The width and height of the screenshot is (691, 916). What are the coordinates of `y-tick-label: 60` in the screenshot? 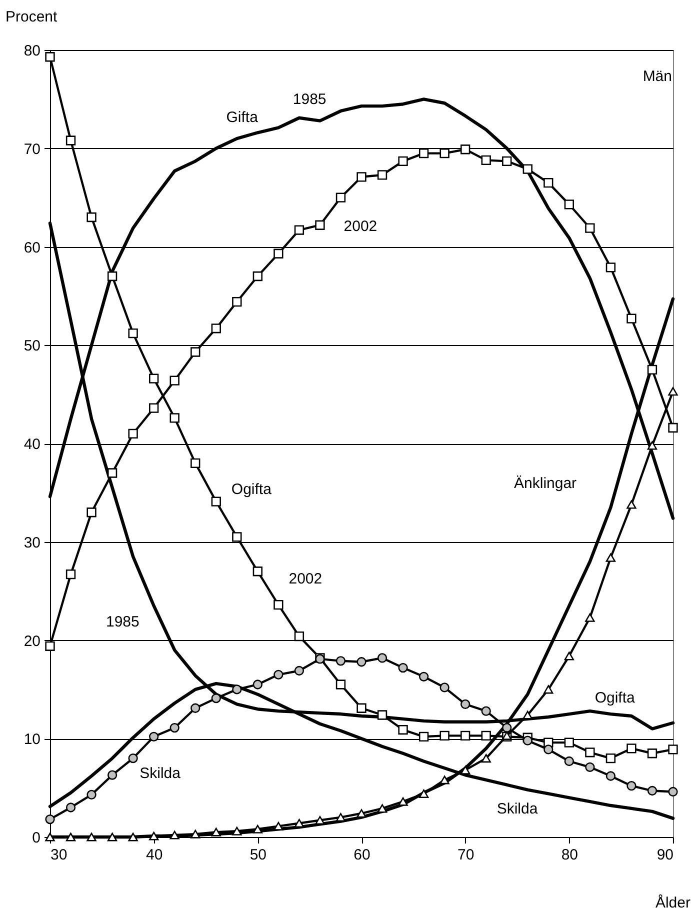 It's located at (32, 247).